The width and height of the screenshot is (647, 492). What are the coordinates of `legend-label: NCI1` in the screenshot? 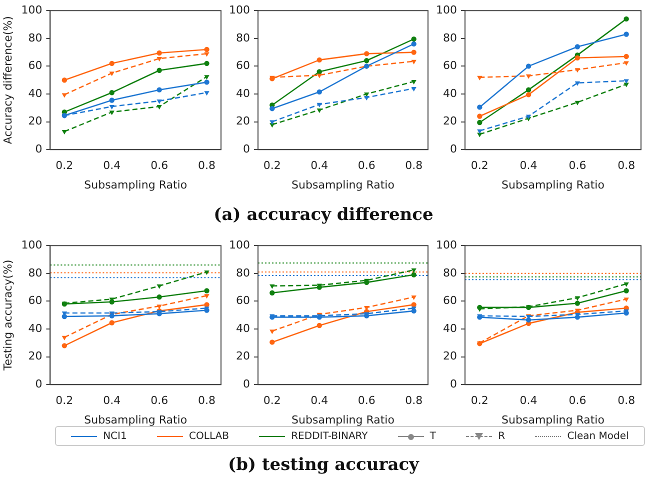 It's located at (115, 436).